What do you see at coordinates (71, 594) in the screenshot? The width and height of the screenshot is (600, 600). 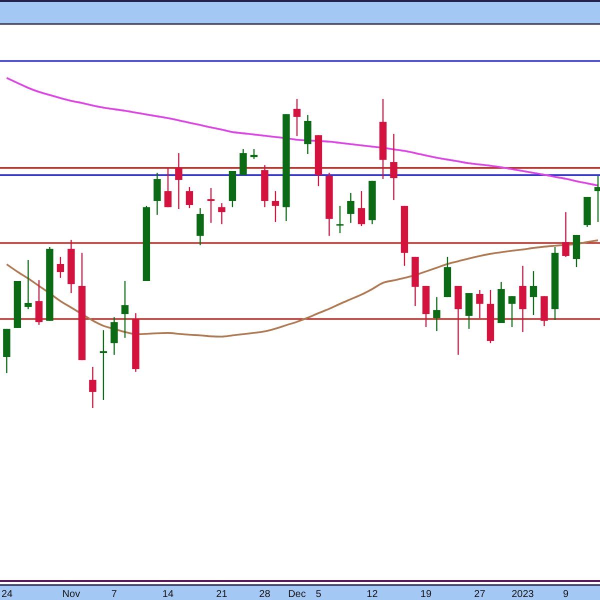 I see `x-tick-label: Nov` at bounding box center [71, 594].